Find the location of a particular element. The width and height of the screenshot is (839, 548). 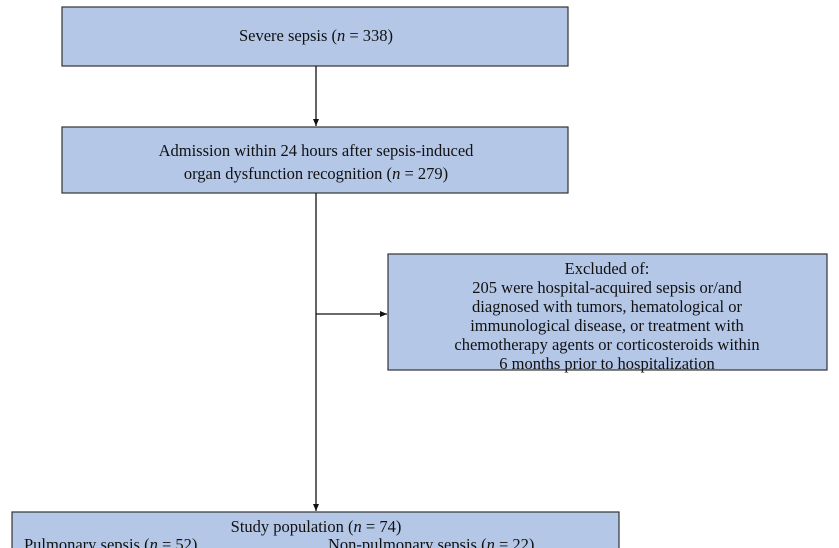

node-text: diagnosed with tumors, hematological or is located at coordinates (607, 306).